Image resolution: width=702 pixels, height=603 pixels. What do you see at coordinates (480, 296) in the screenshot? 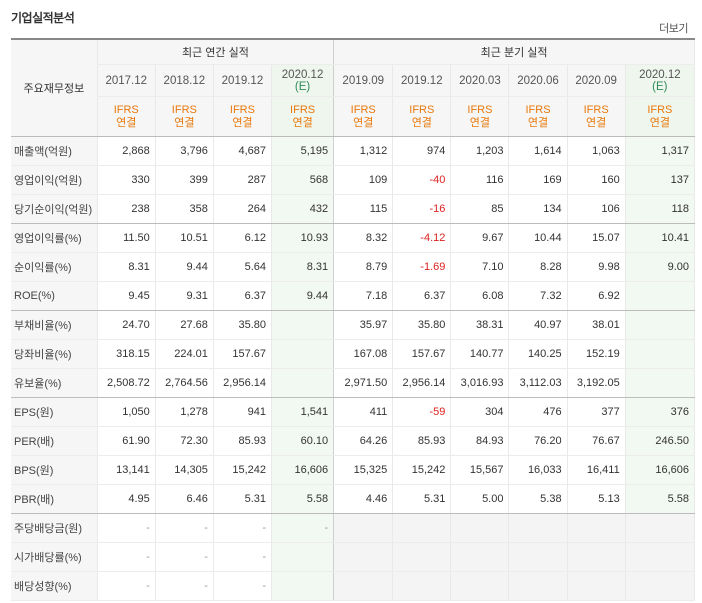
I see `table-cell: 6.08` at bounding box center [480, 296].